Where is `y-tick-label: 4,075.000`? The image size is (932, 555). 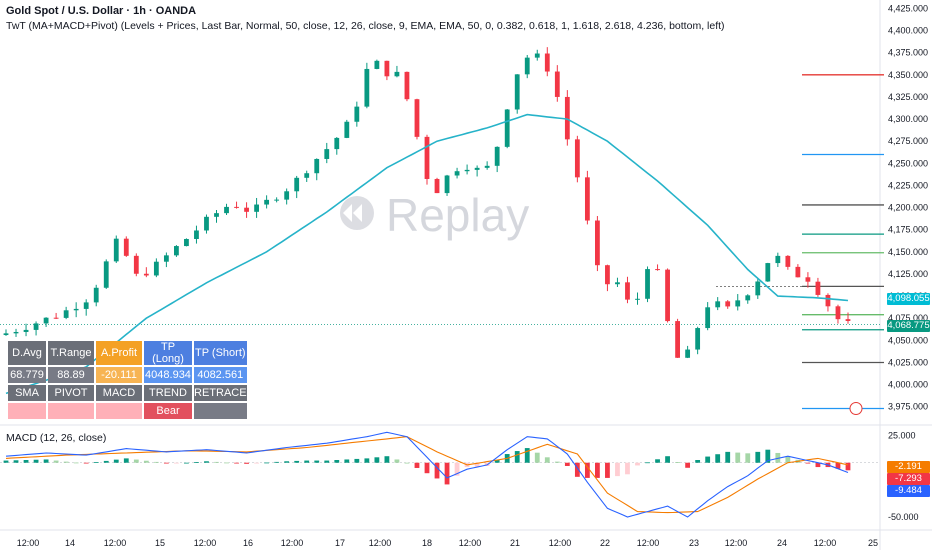 y-tick-label: 4,075.000 is located at coordinates (908, 318).